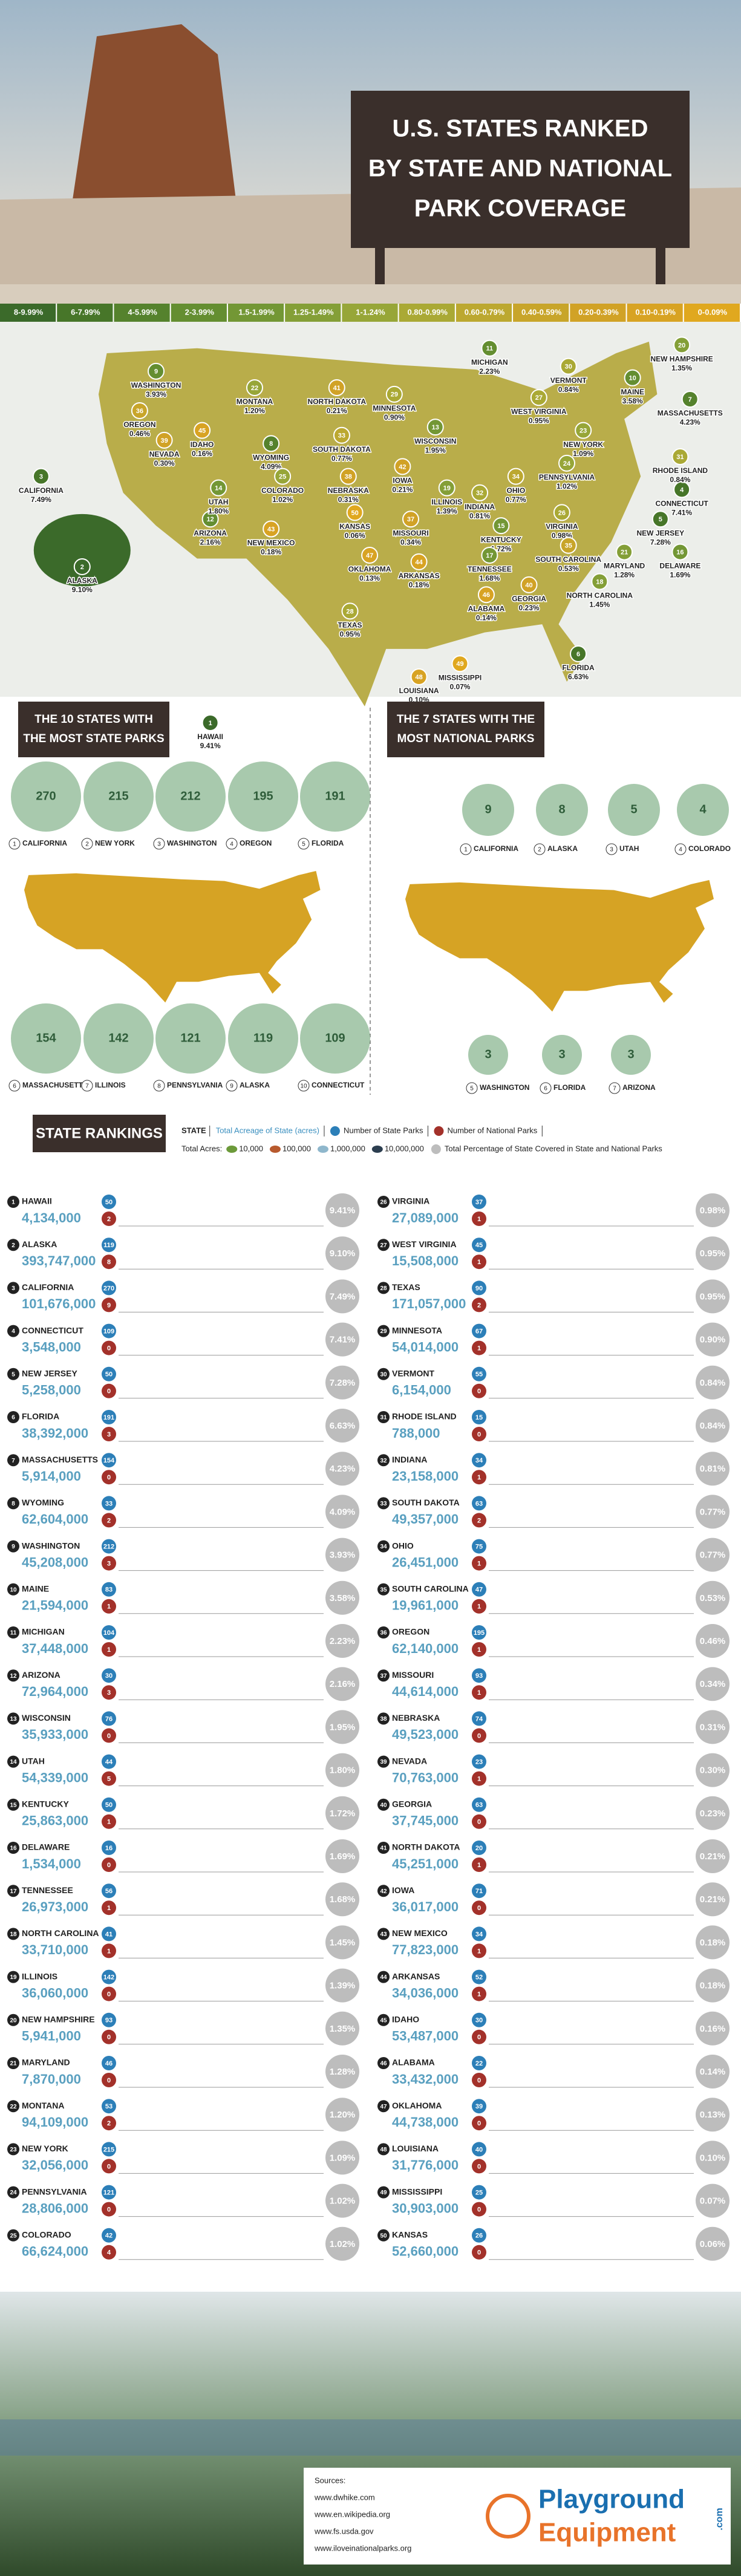  I want to click on state-name: OREGON, so click(410, 1632).